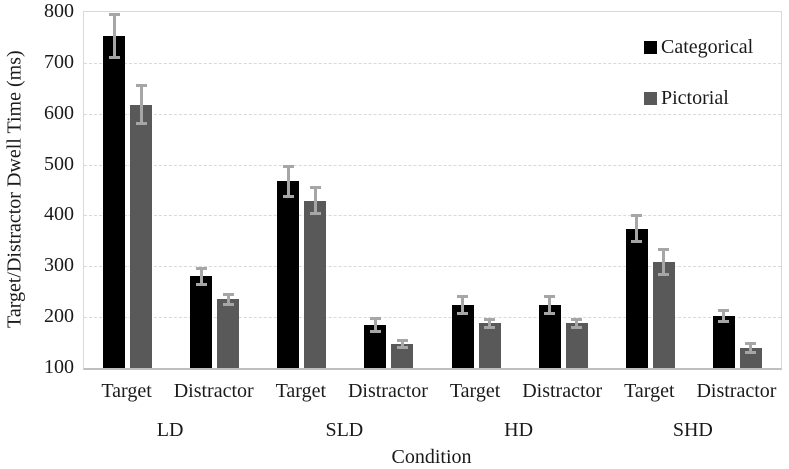 Image resolution: width=789 pixels, height=469 pixels. Describe the element at coordinates (695, 98) in the screenshot. I see `legend-label-pictorial: Pictorial` at that location.